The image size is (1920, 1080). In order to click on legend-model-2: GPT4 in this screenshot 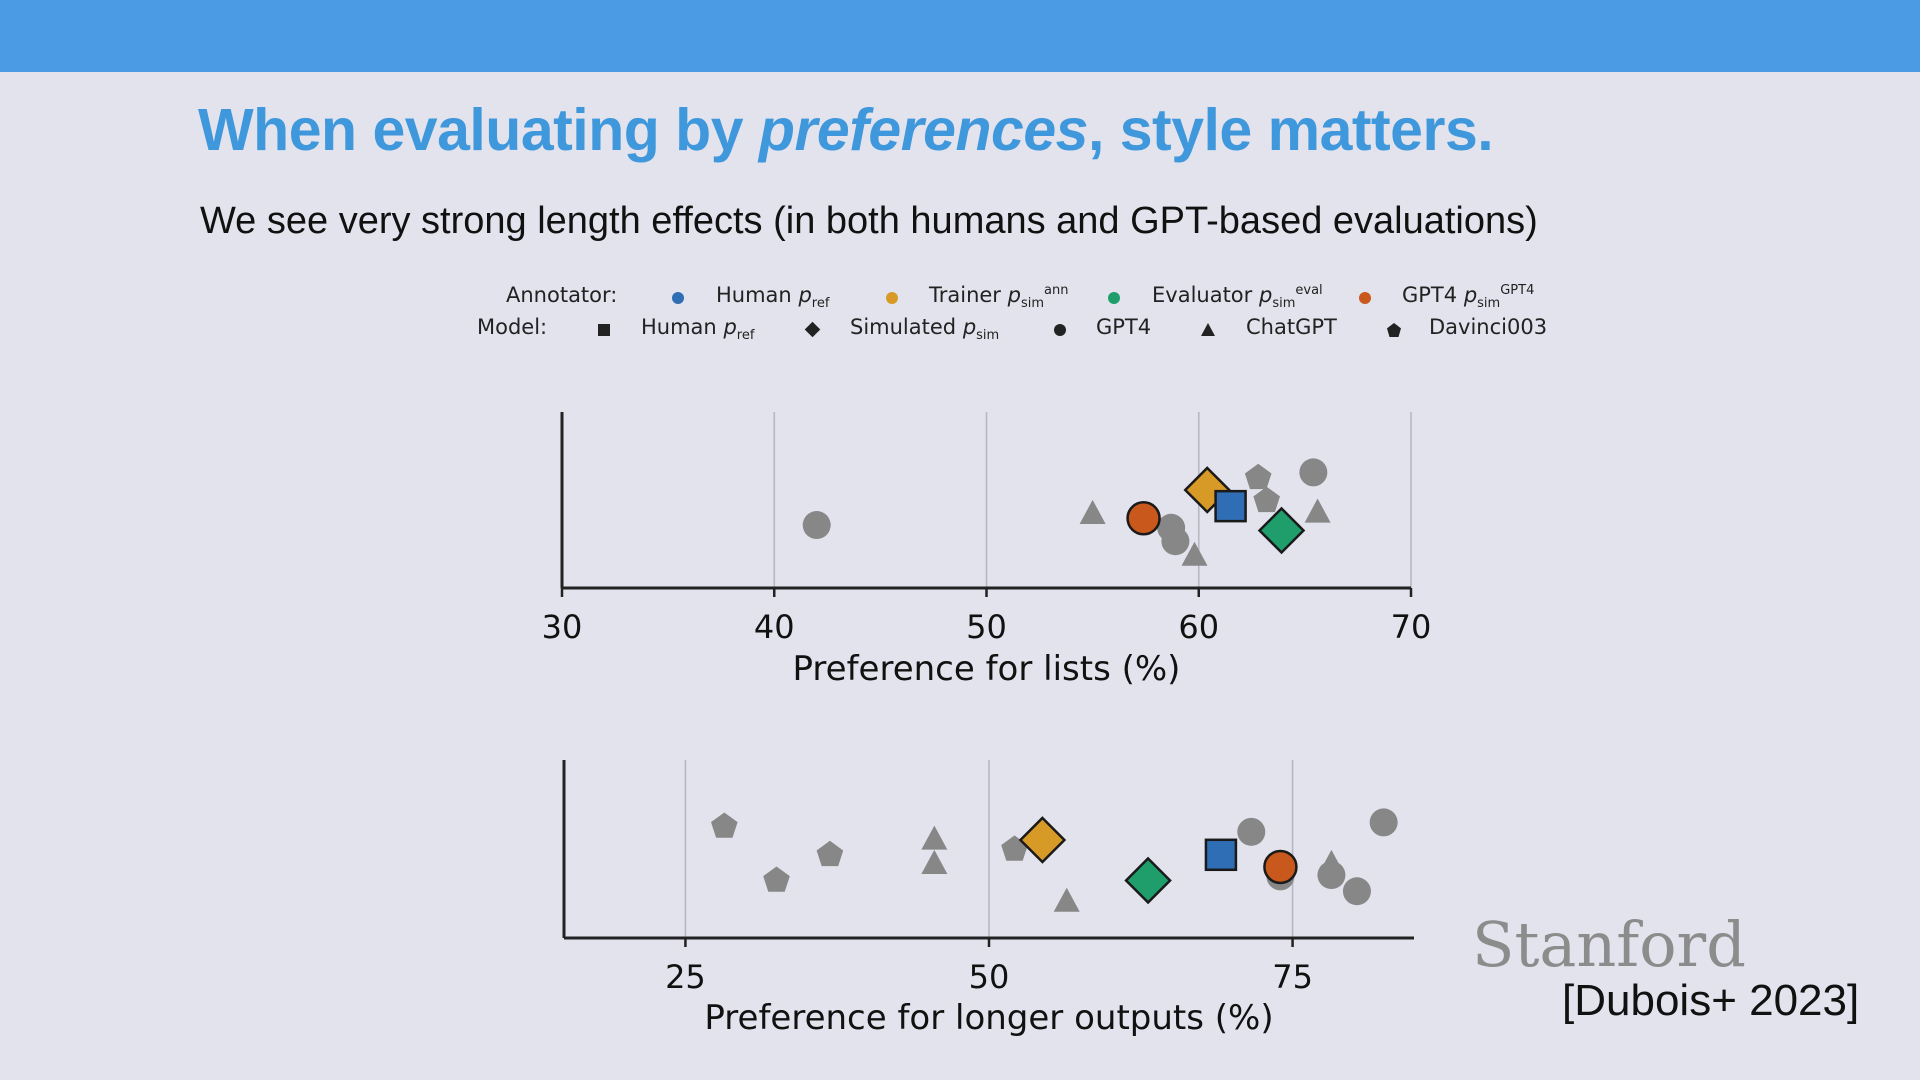, I will do `click(1124, 327)`.